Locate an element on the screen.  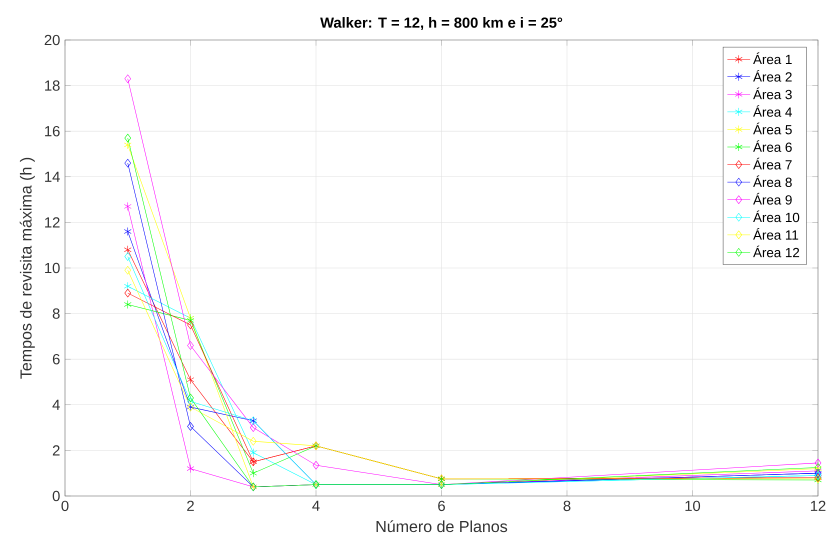
x-tick-label: 10 is located at coordinates (692, 506).